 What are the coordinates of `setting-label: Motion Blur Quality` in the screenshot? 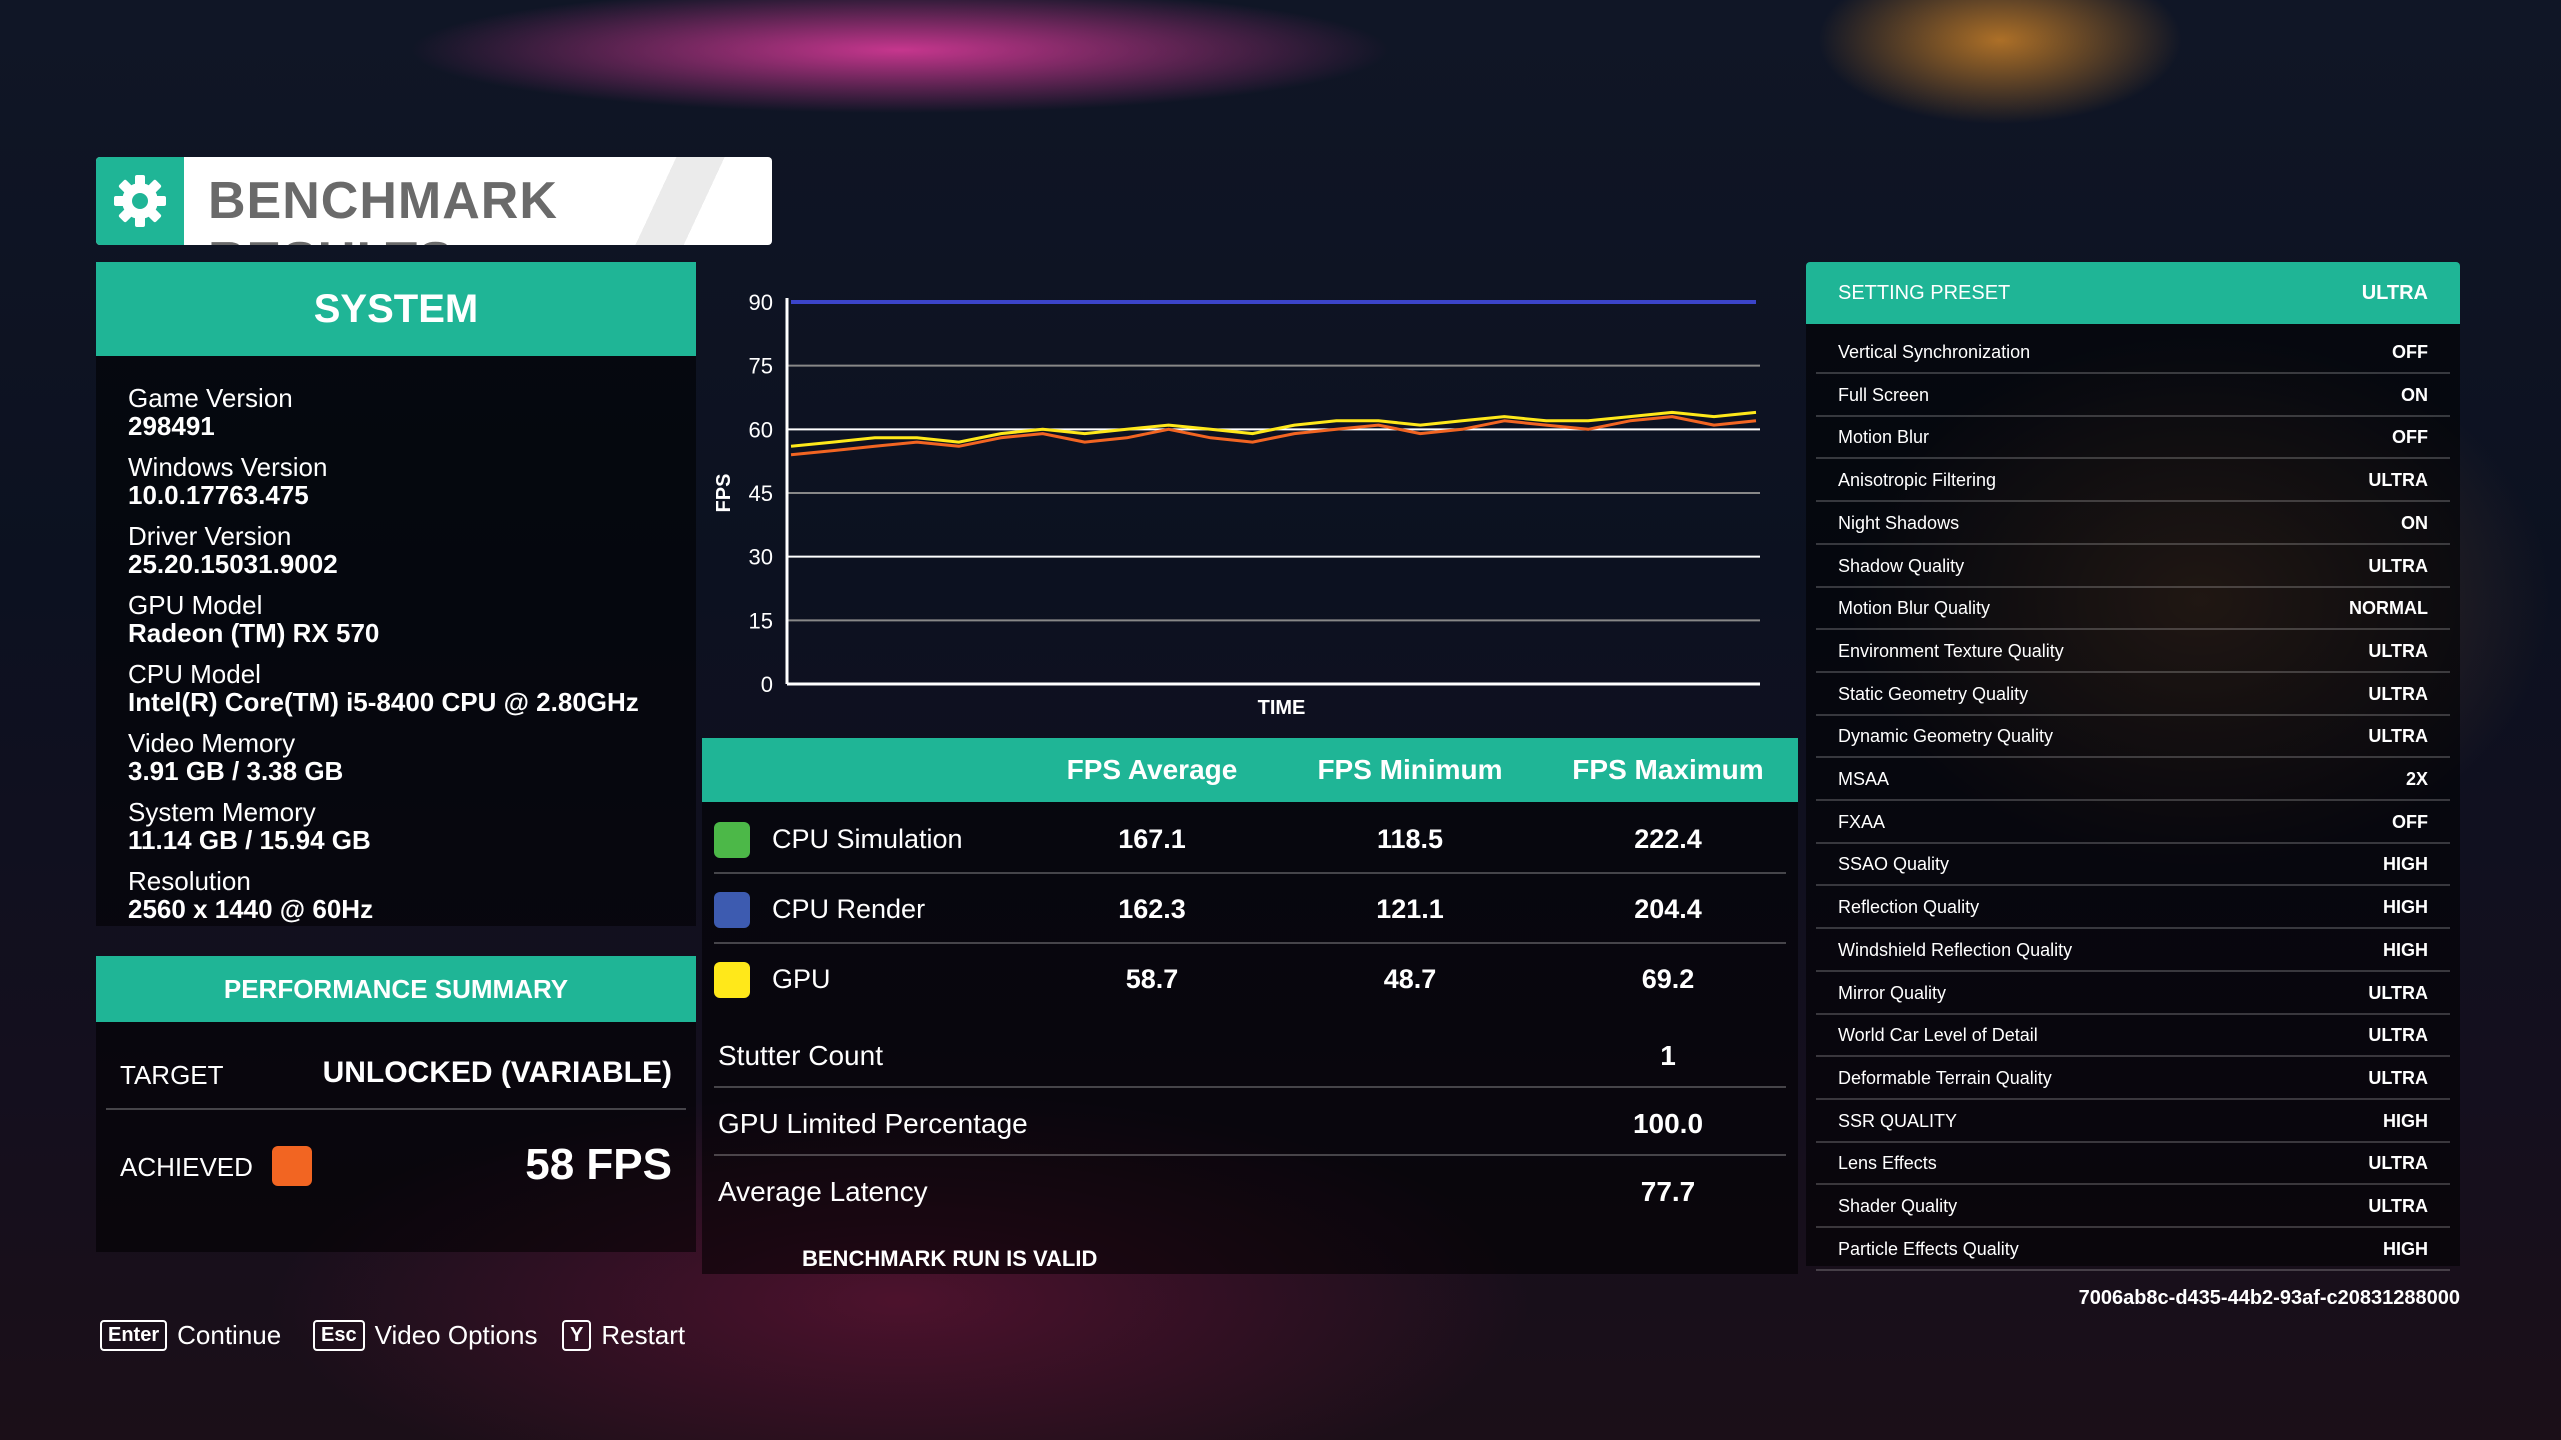 It's located at (1914, 608).